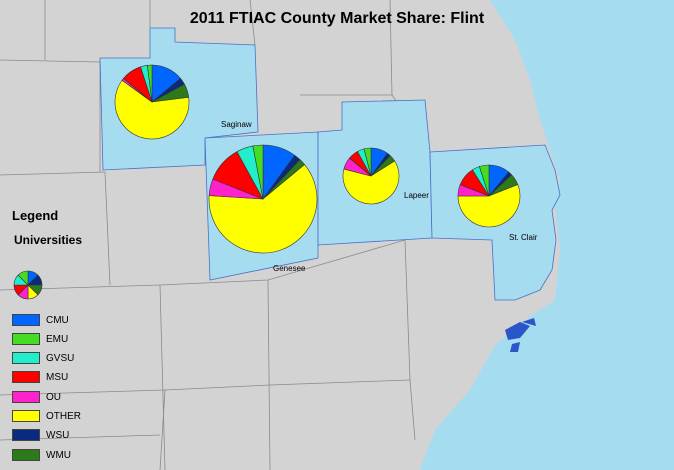 The width and height of the screenshot is (674, 470). Describe the element at coordinates (53, 397) in the screenshot. I see `legend-label: OU` at that location.